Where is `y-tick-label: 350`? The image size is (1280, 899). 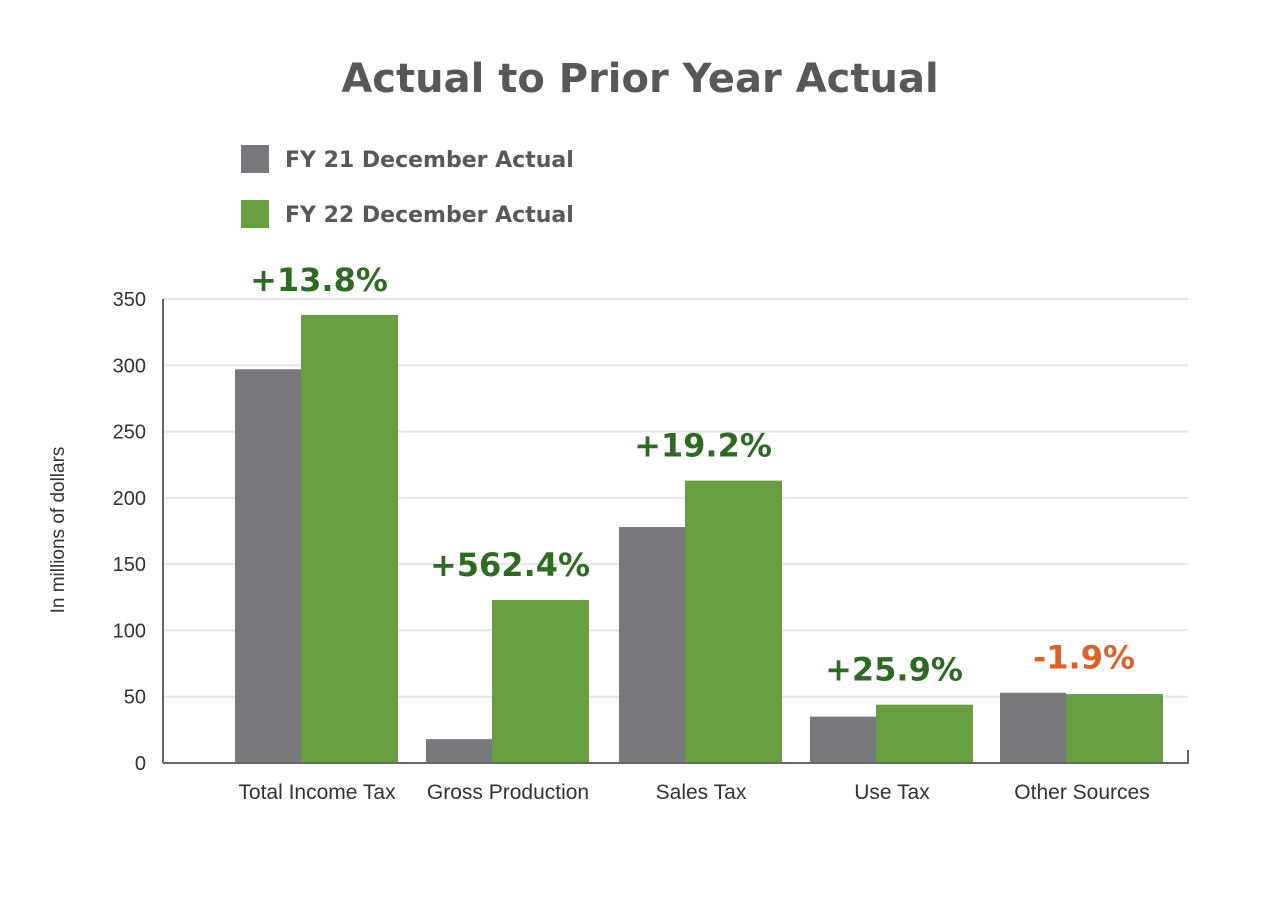 y-tick-label: 350 is located at coordinates (129, 300).